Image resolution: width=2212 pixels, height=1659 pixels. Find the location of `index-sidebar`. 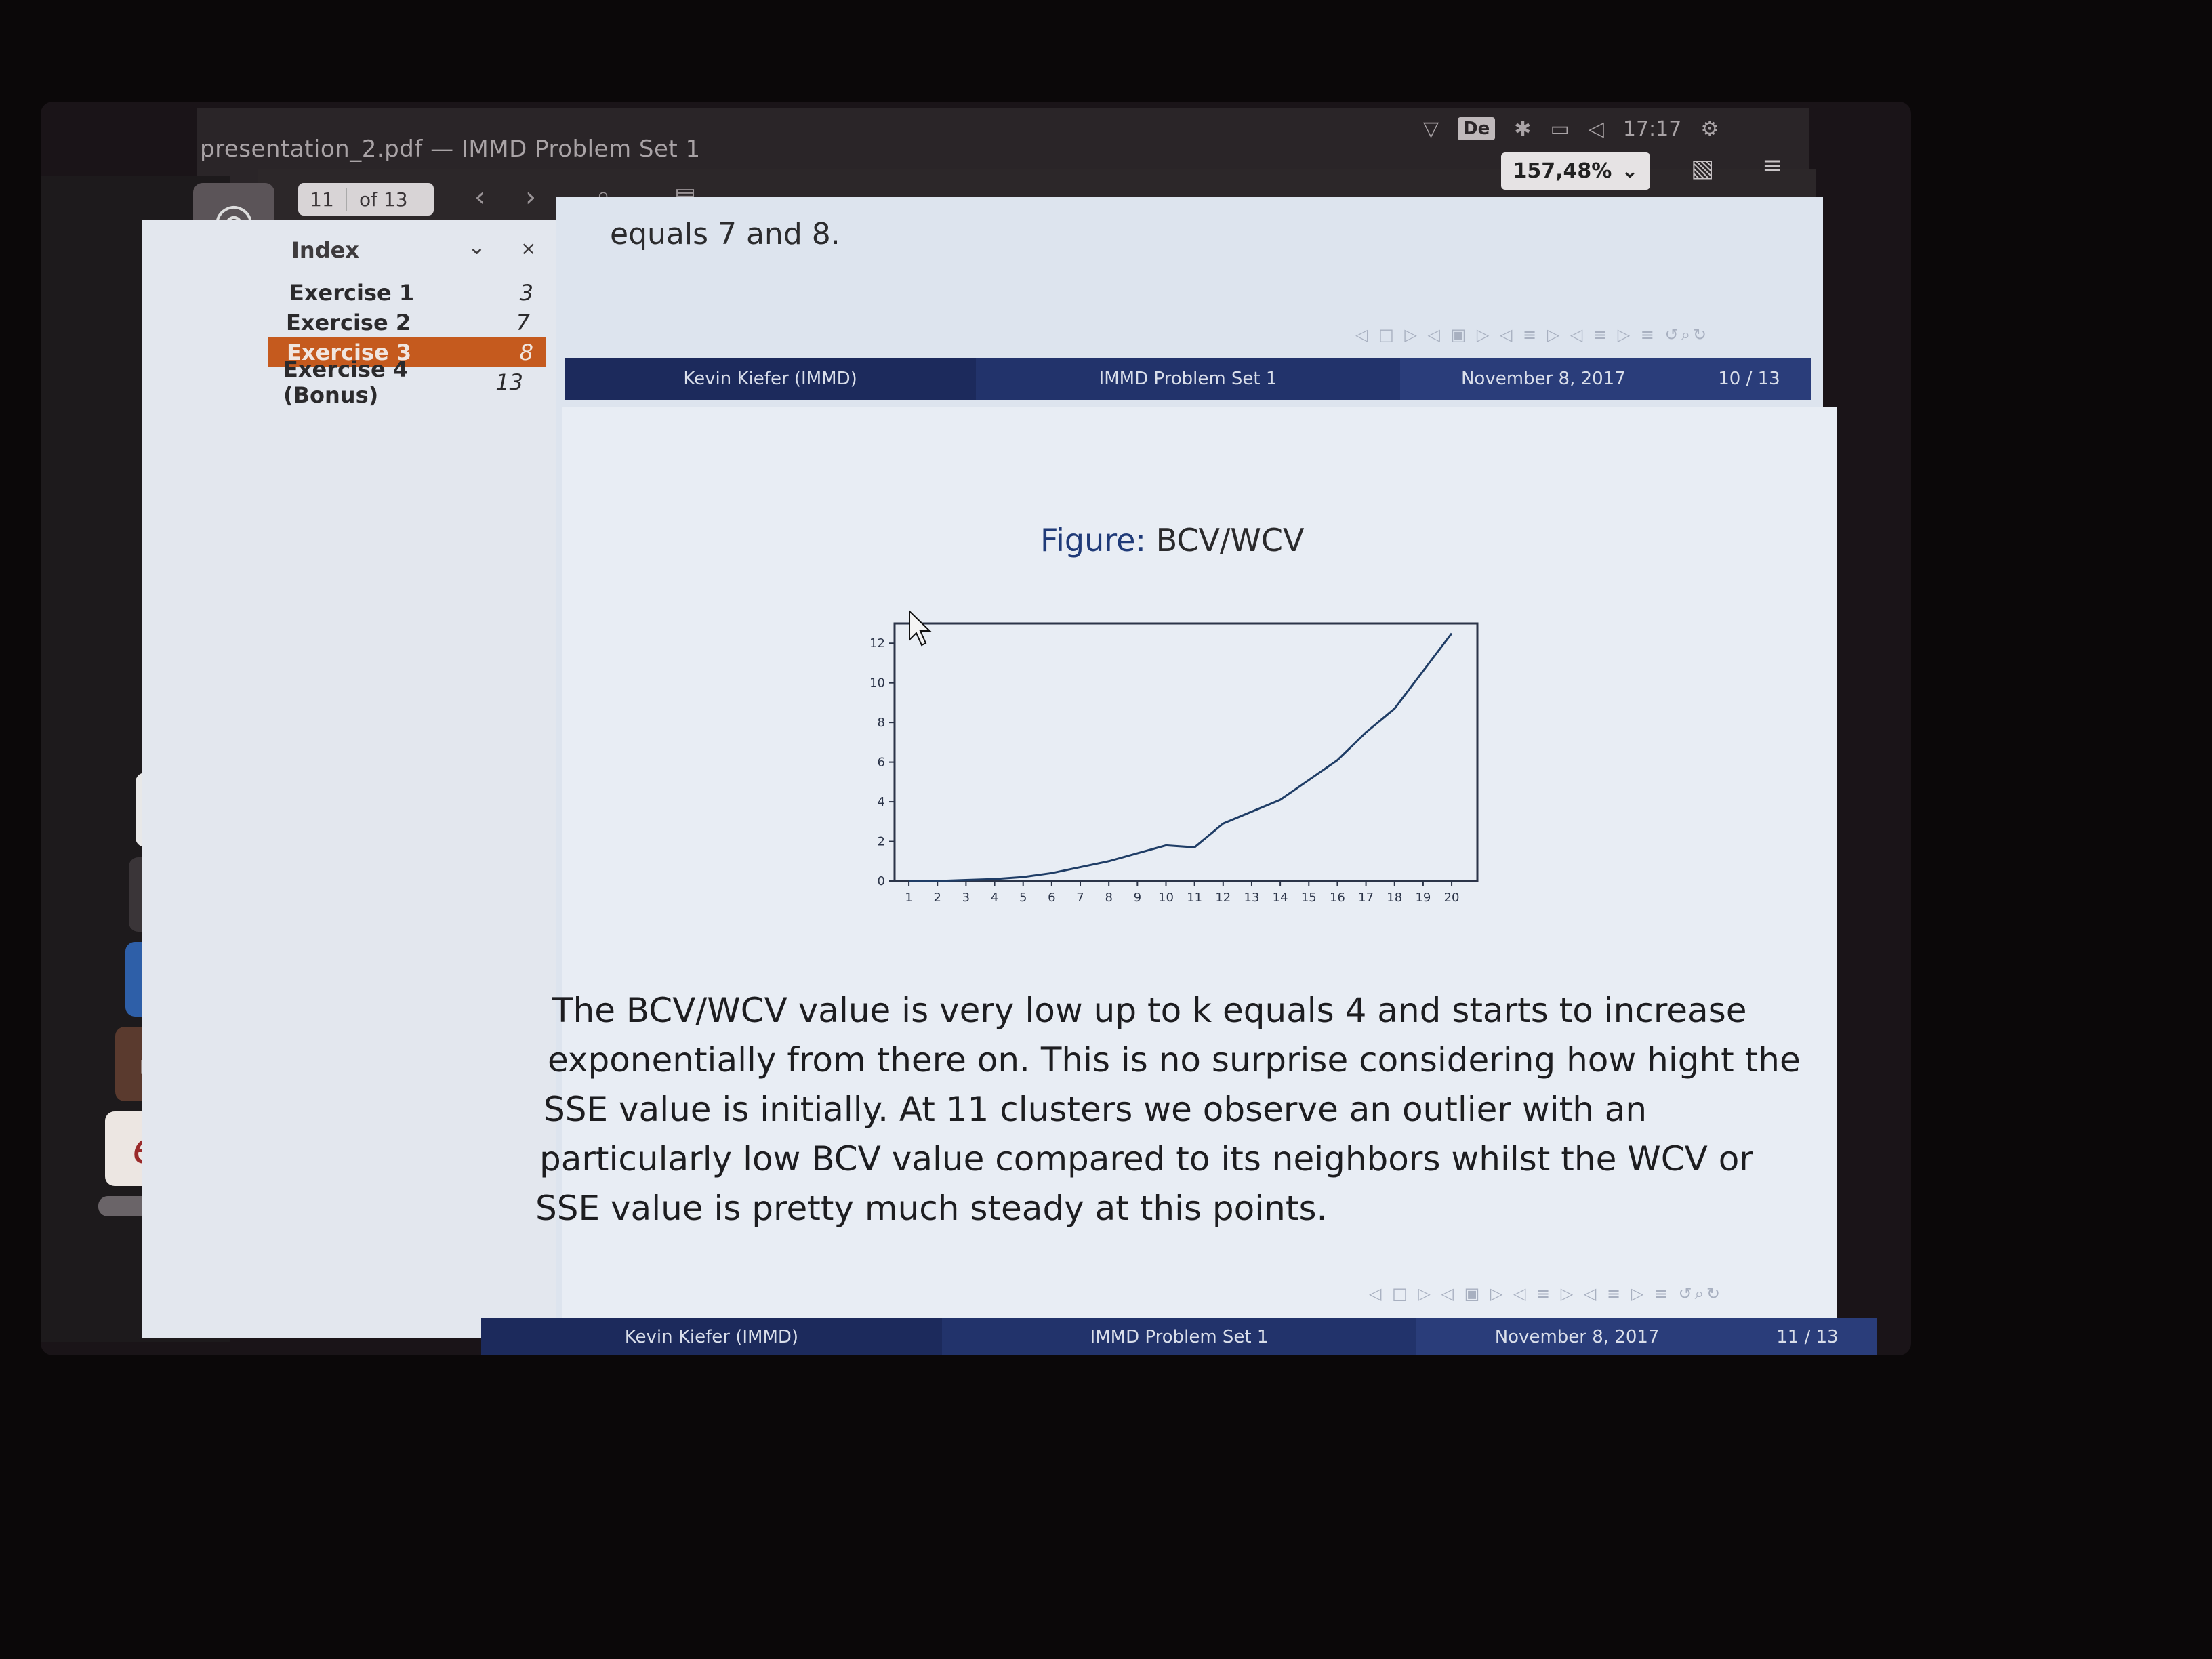

index-sidebar is located at coordinates (359, 779).